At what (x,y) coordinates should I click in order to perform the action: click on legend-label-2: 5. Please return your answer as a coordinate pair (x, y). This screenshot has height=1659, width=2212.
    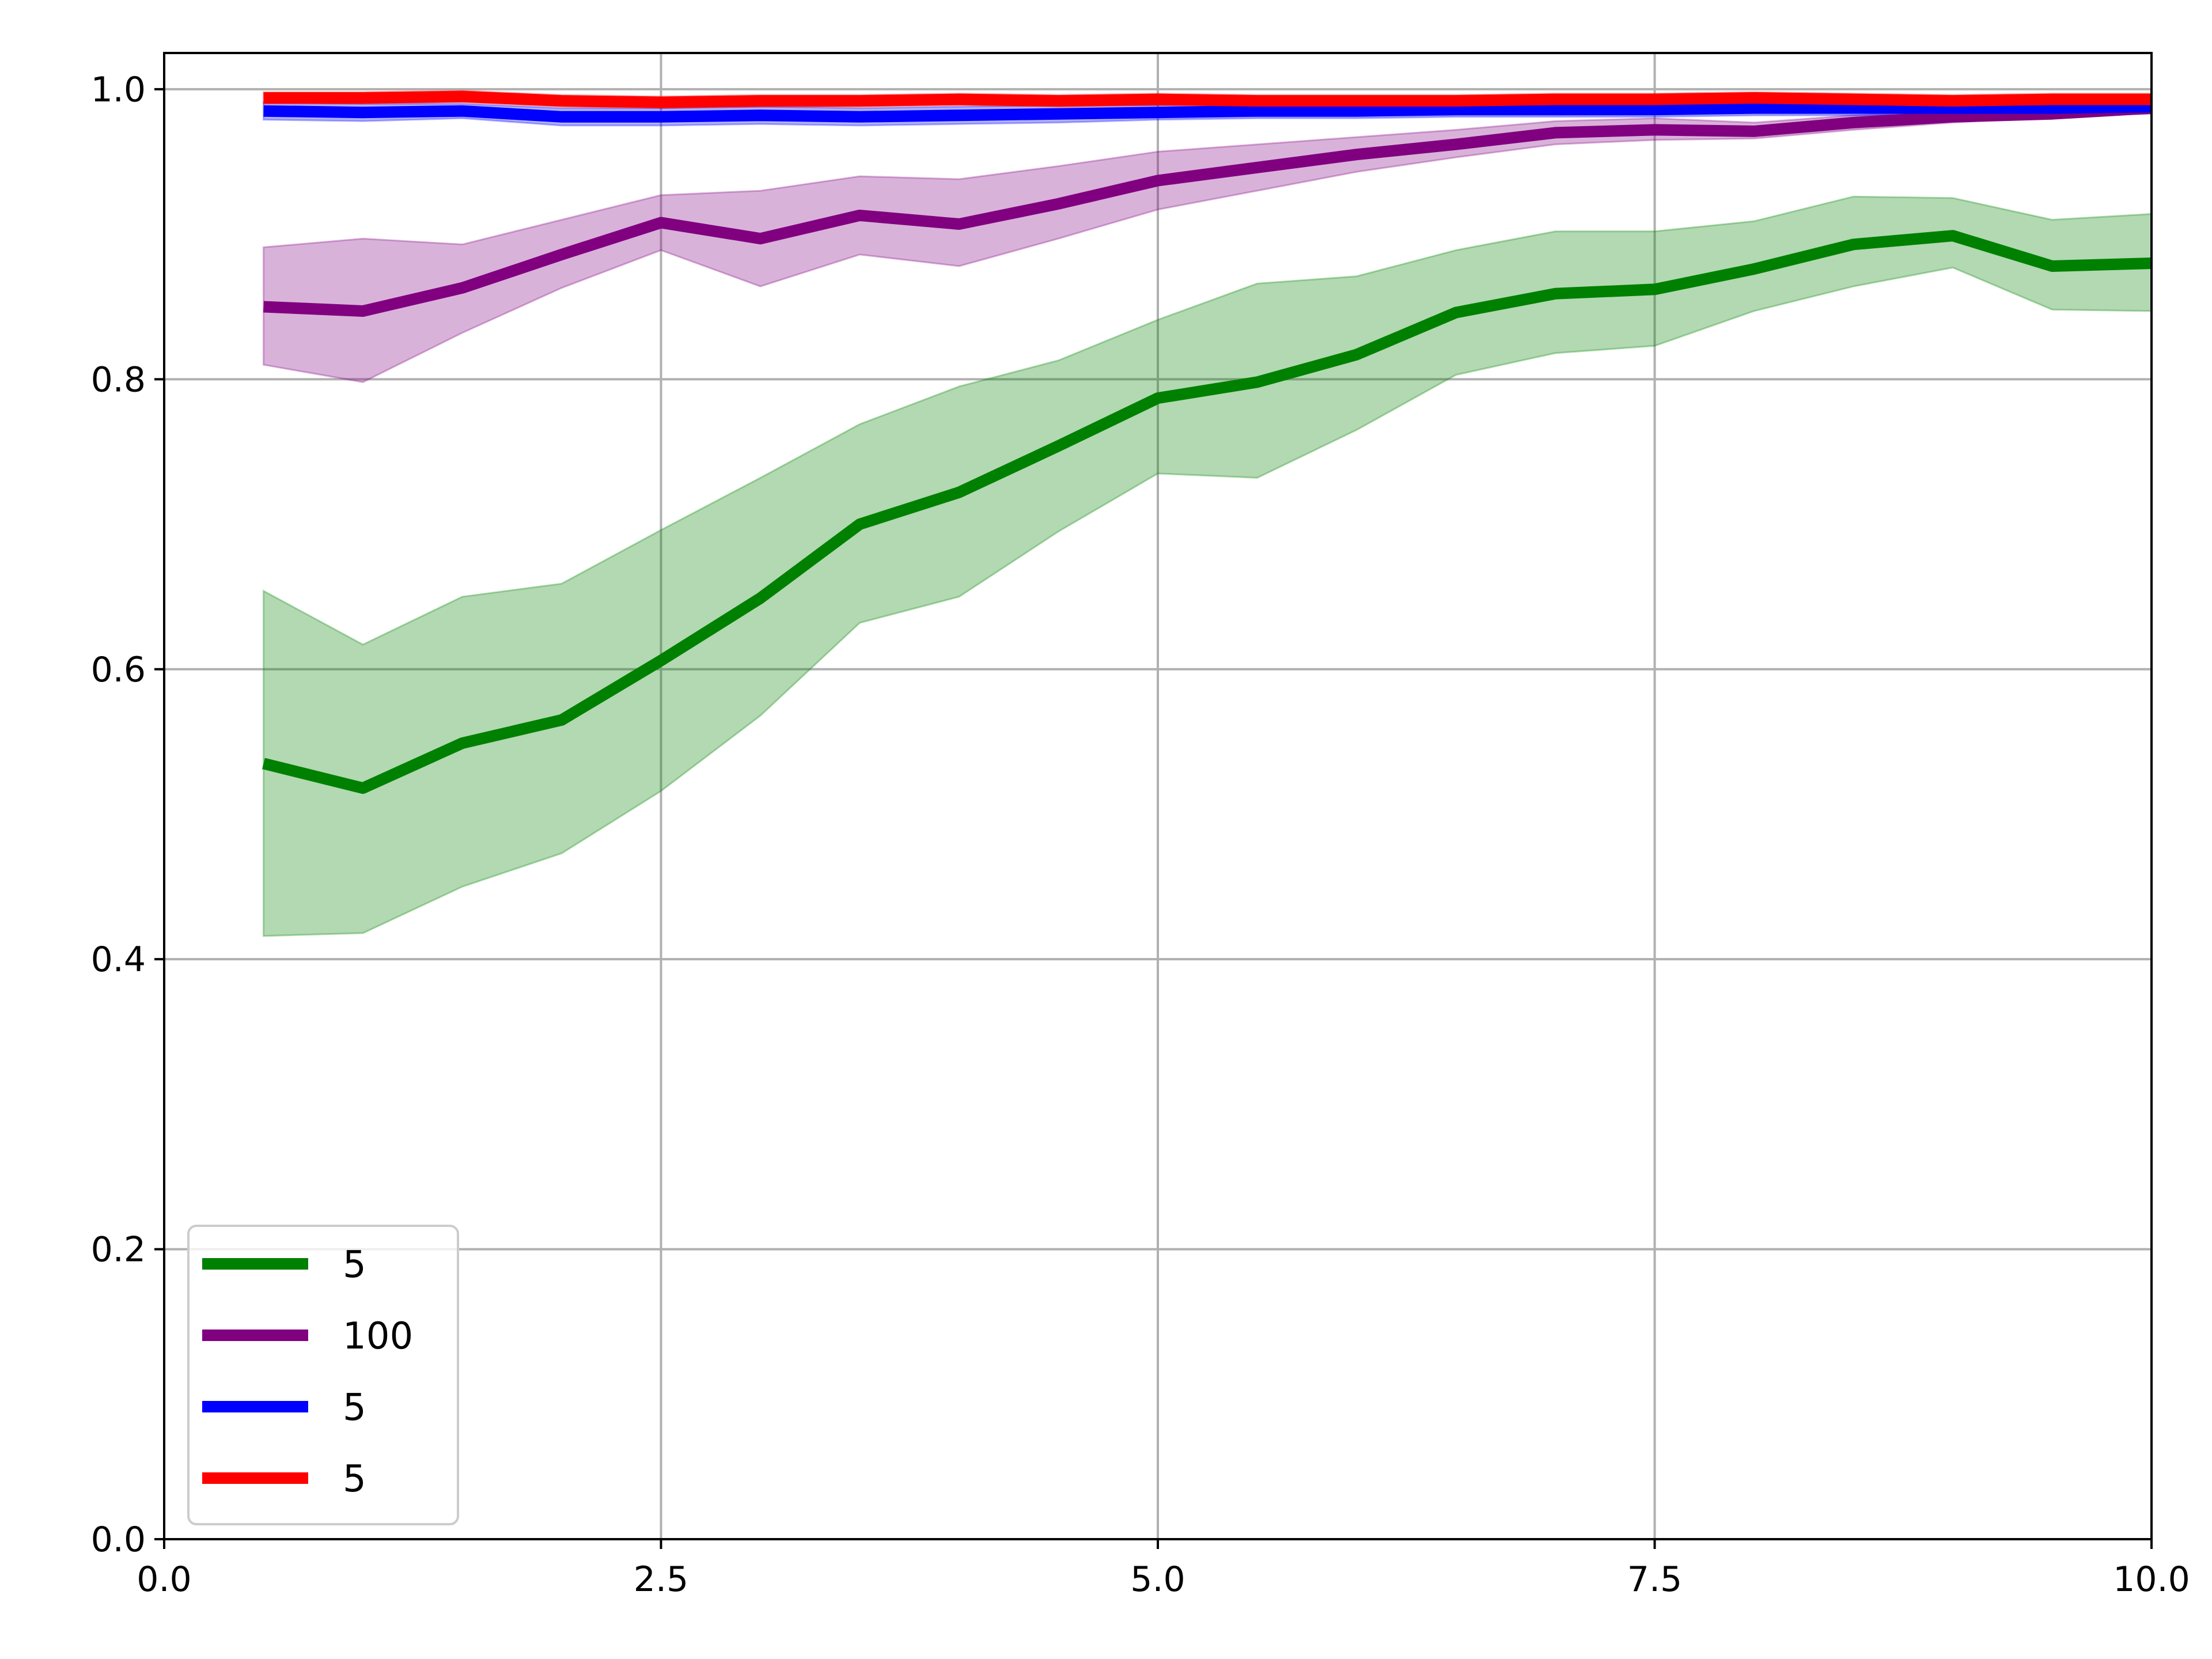
    Looking at the image, I should click on (354, 1408).